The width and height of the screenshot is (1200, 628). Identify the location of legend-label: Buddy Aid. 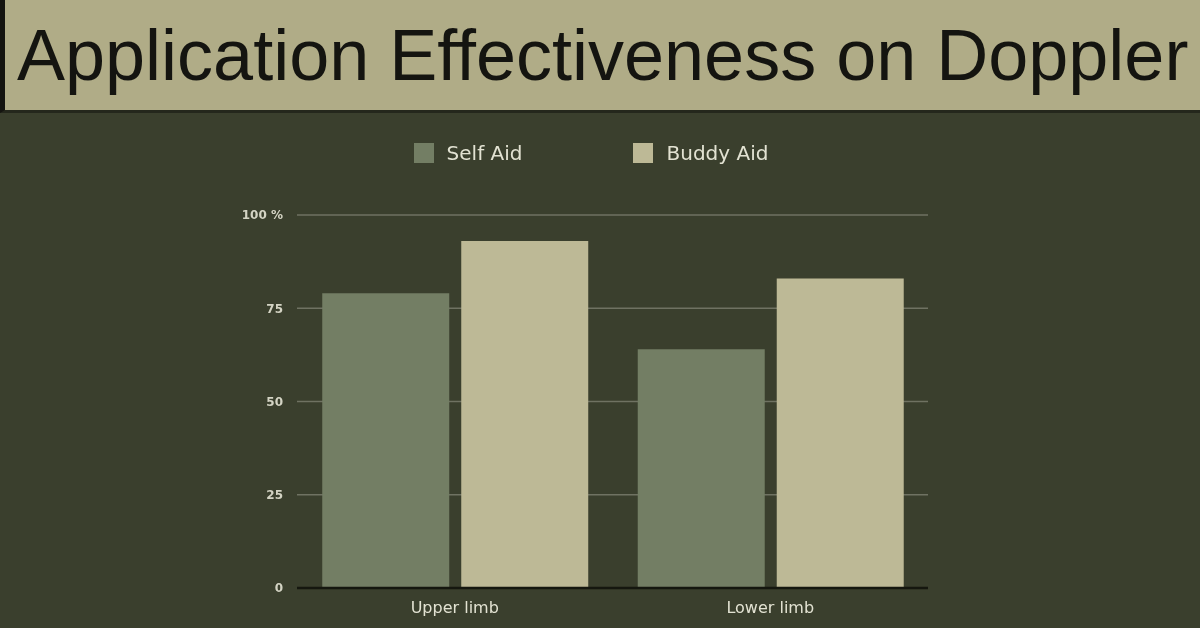
(717, 153).